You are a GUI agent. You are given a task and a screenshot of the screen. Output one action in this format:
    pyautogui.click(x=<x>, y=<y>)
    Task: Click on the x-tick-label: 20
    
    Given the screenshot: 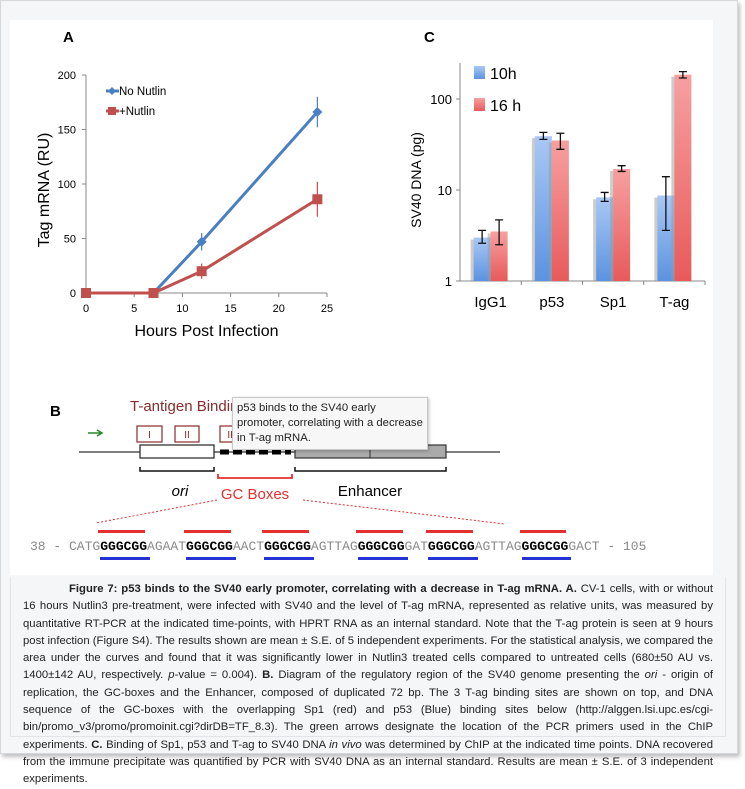 What is the action you would take?
    pyautogui.click(x=279, y=309)
    